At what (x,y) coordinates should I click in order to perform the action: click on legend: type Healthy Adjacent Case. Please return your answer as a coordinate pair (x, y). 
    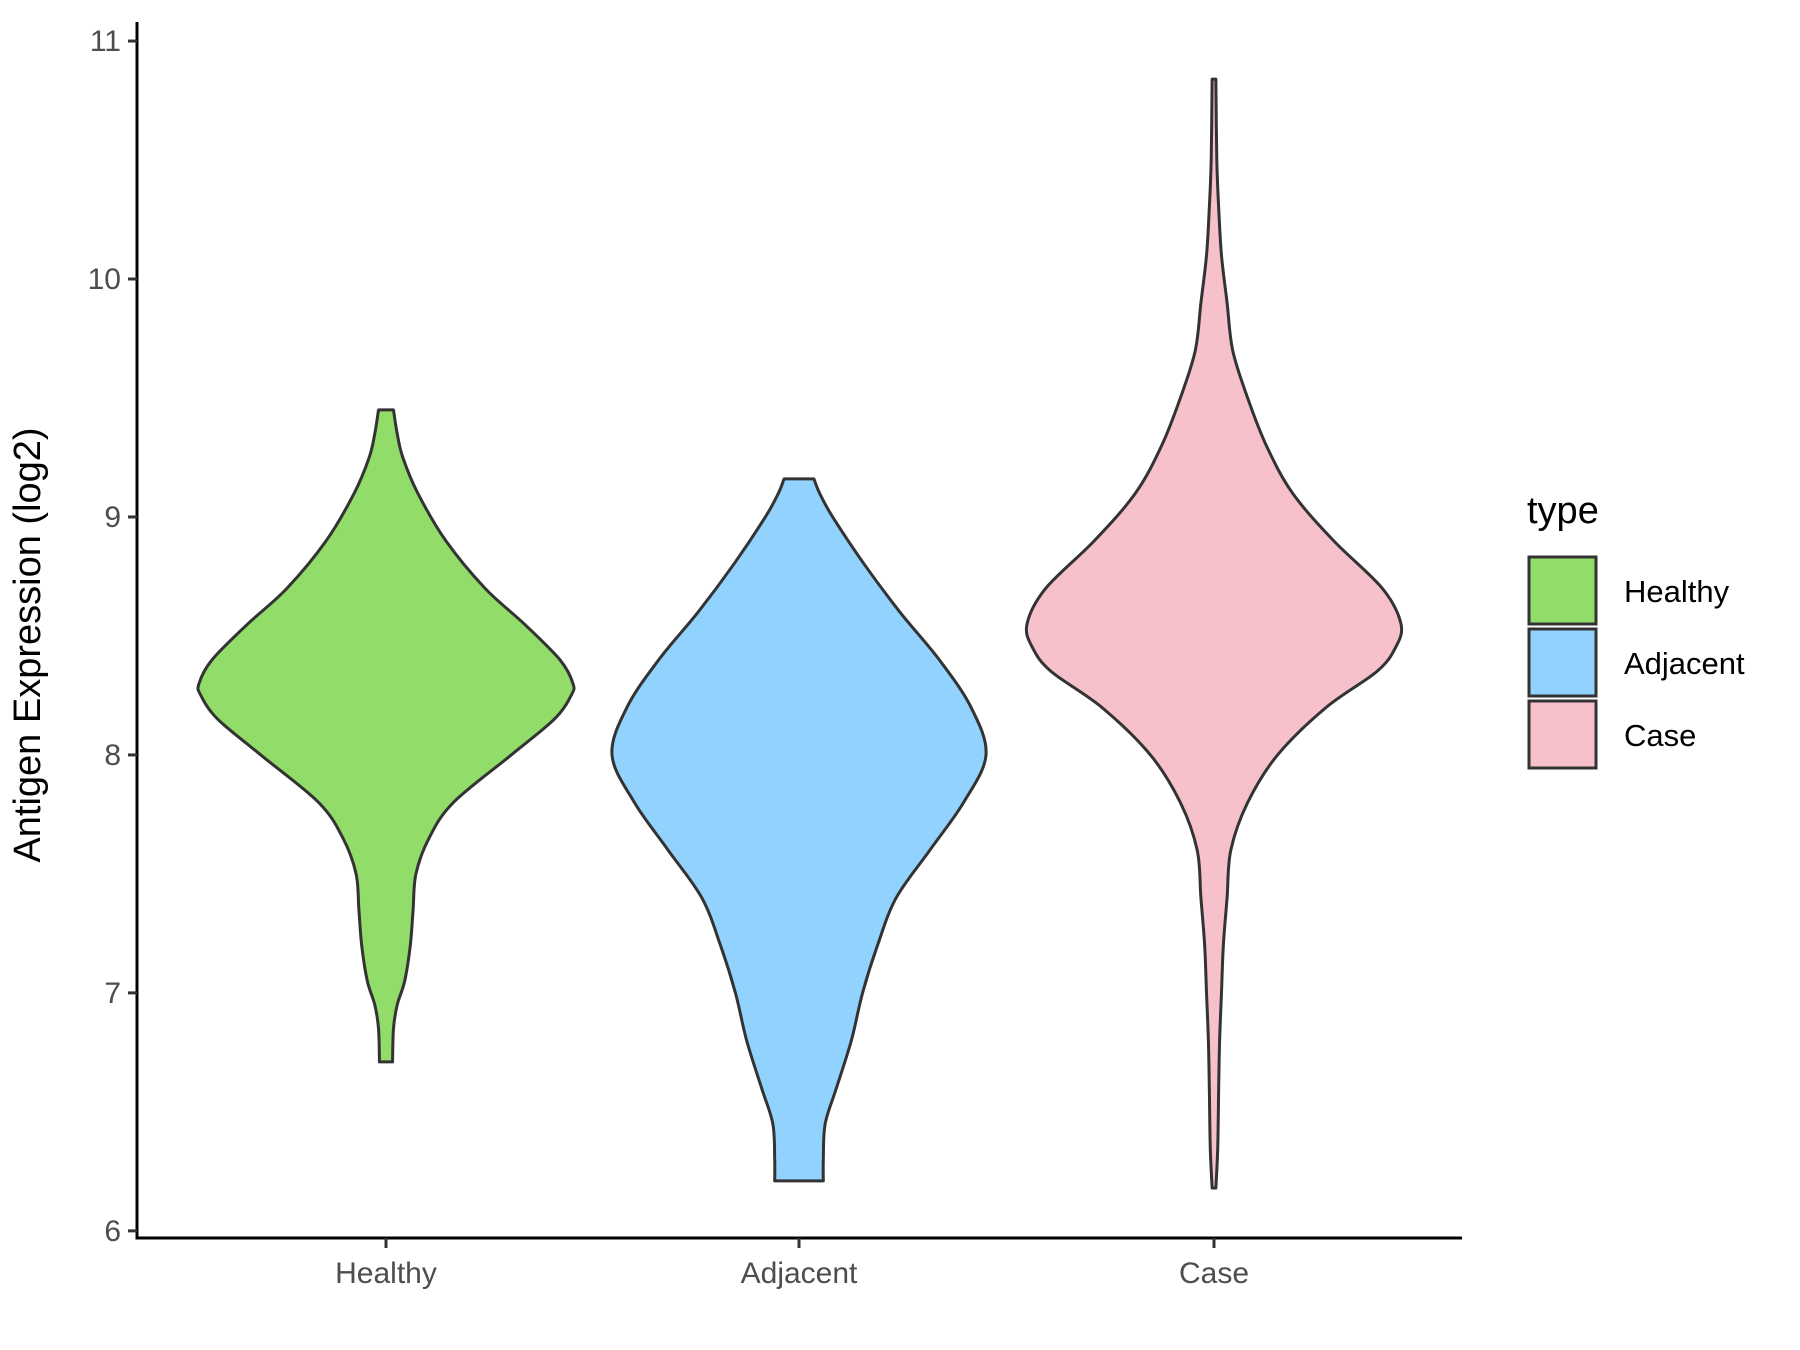
    Looking at the image, I should click on (1636, 630).